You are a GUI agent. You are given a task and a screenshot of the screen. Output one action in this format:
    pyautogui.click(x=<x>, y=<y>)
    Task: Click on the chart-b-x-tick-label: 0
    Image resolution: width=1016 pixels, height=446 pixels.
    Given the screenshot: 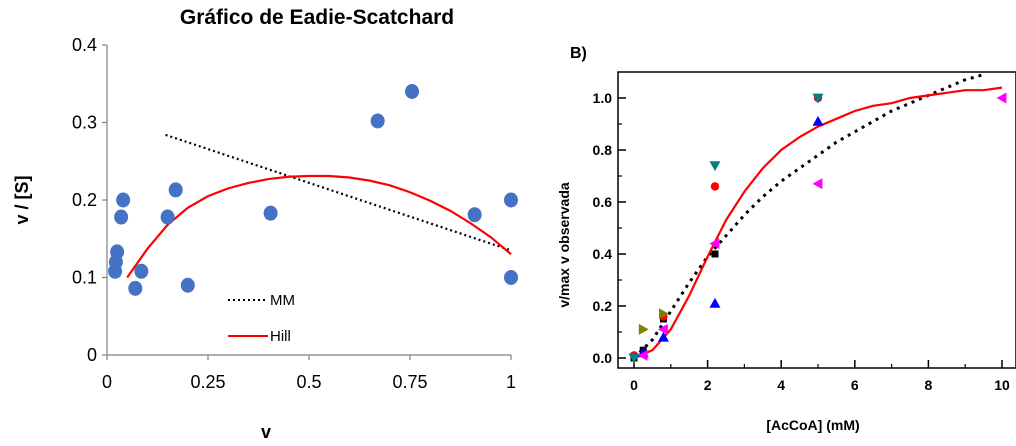 What is the action you would take?
    pyautogui.click(x=634, y=385)
    